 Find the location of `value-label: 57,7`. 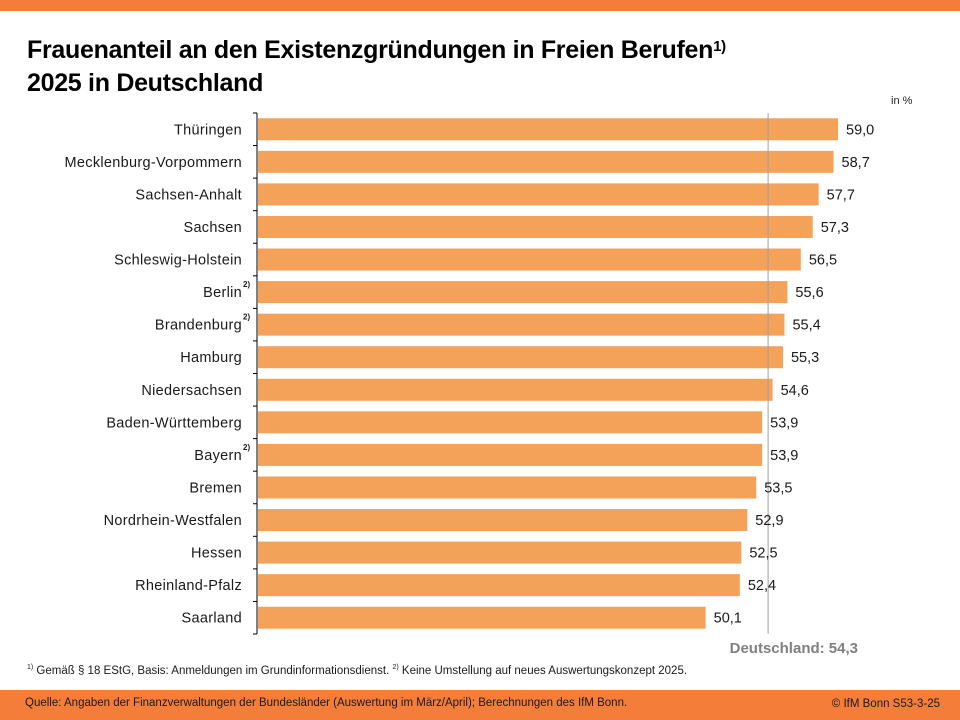

value-label: 57,7 is located at coordinates (841, 195).